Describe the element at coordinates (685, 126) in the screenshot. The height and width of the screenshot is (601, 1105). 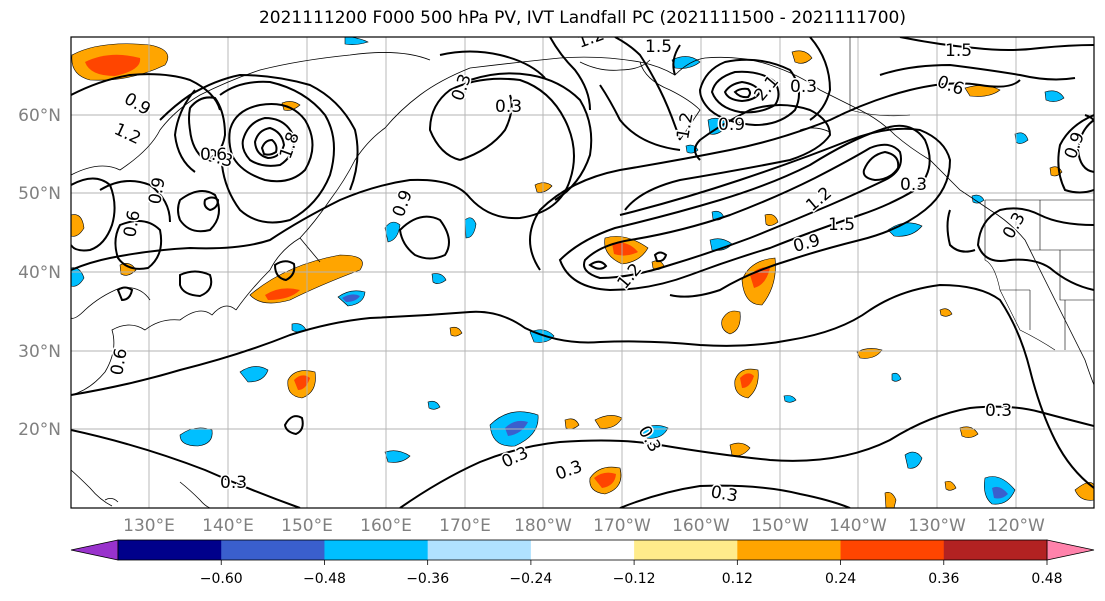
I see `contour-label: 1.2` at that location.